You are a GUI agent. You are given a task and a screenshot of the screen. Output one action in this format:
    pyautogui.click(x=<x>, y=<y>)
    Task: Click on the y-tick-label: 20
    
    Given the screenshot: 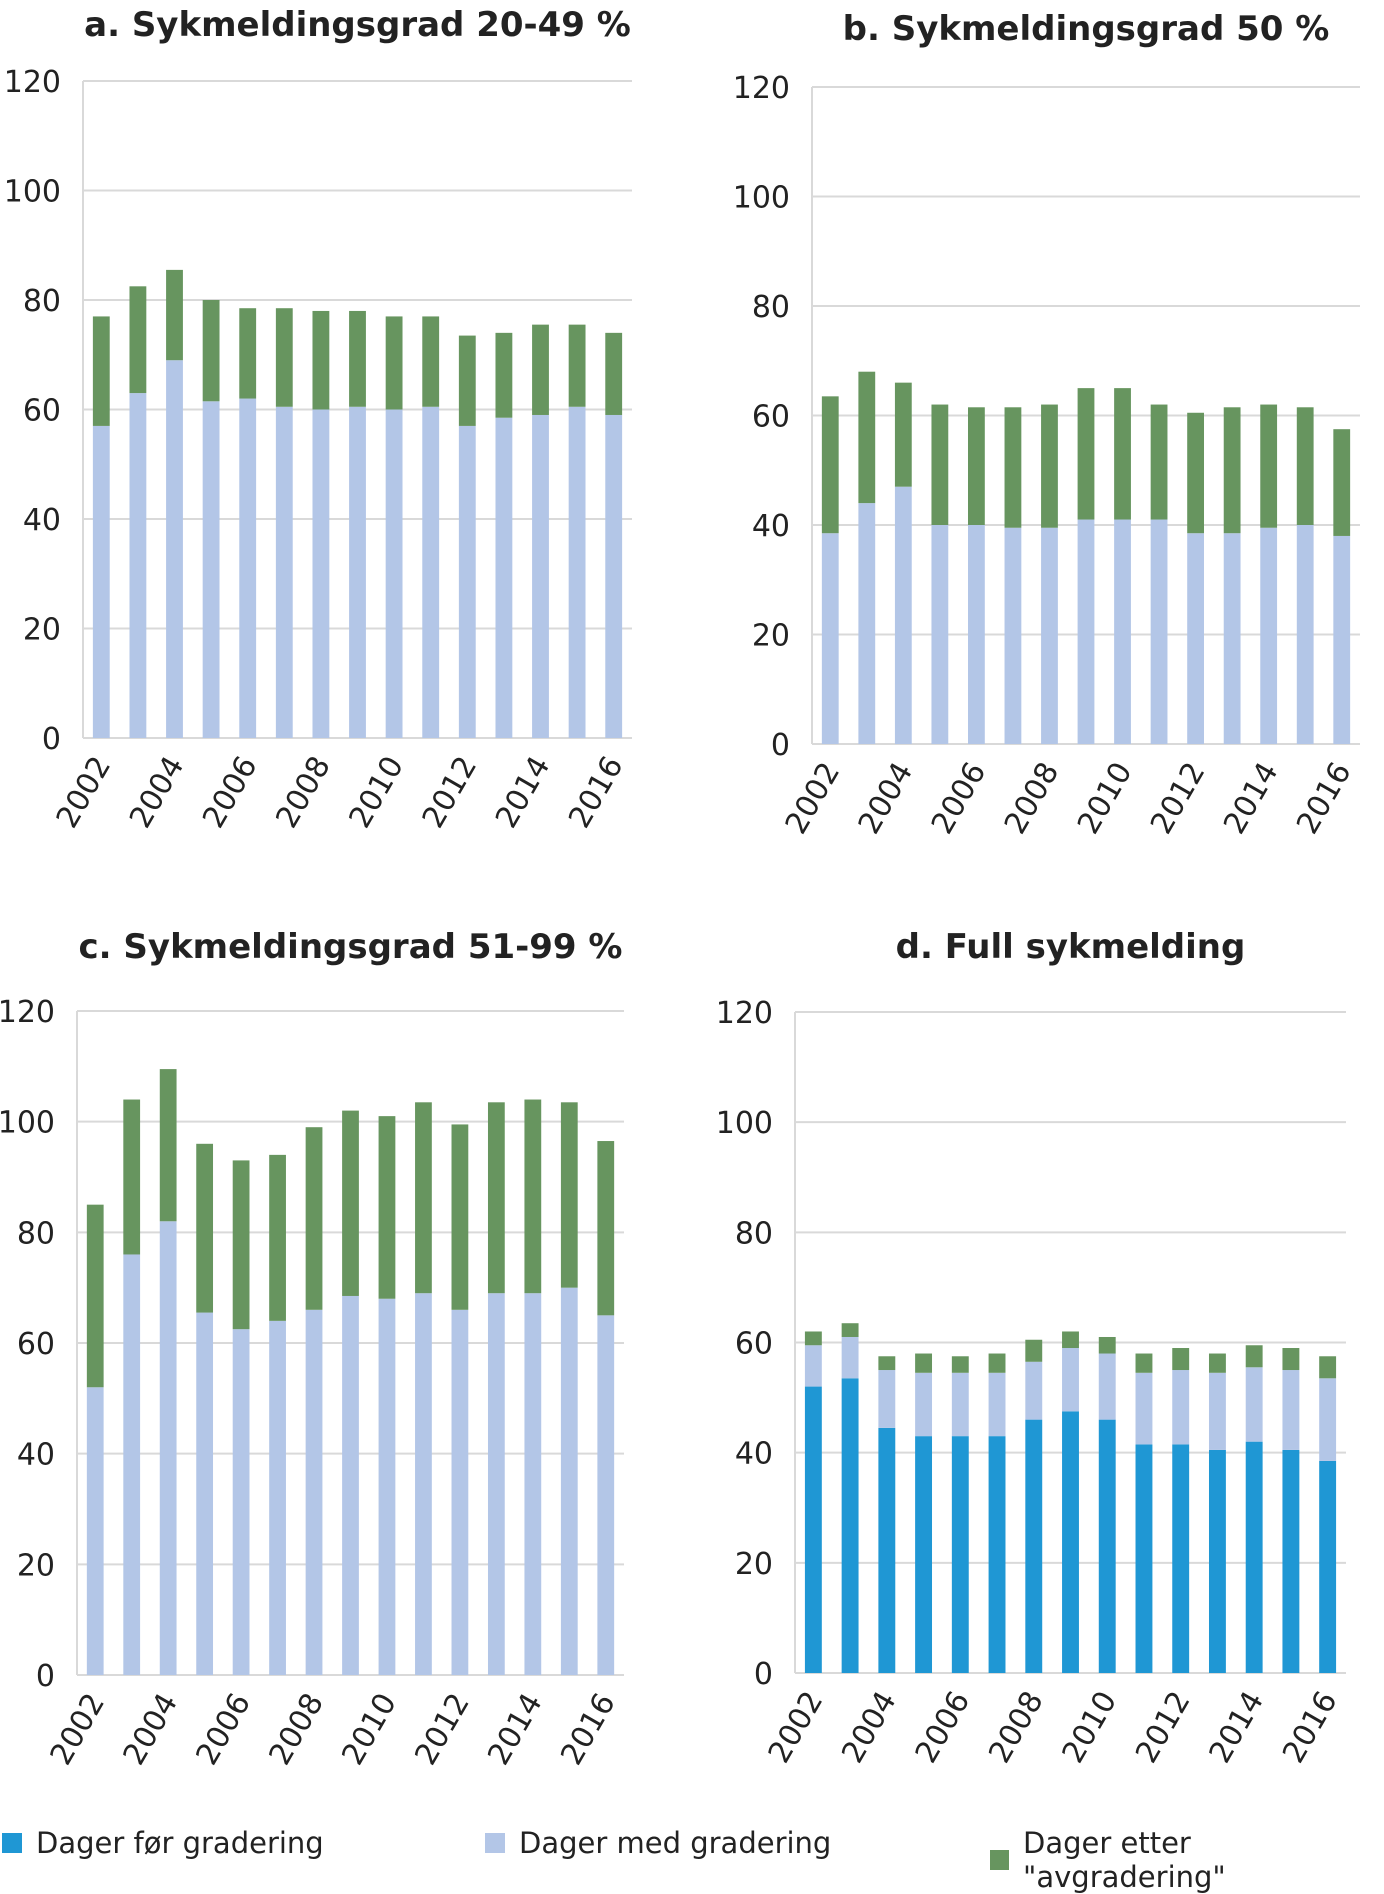 What is the action you would take?
    pyautogui.click(x=754, y=1564)
    